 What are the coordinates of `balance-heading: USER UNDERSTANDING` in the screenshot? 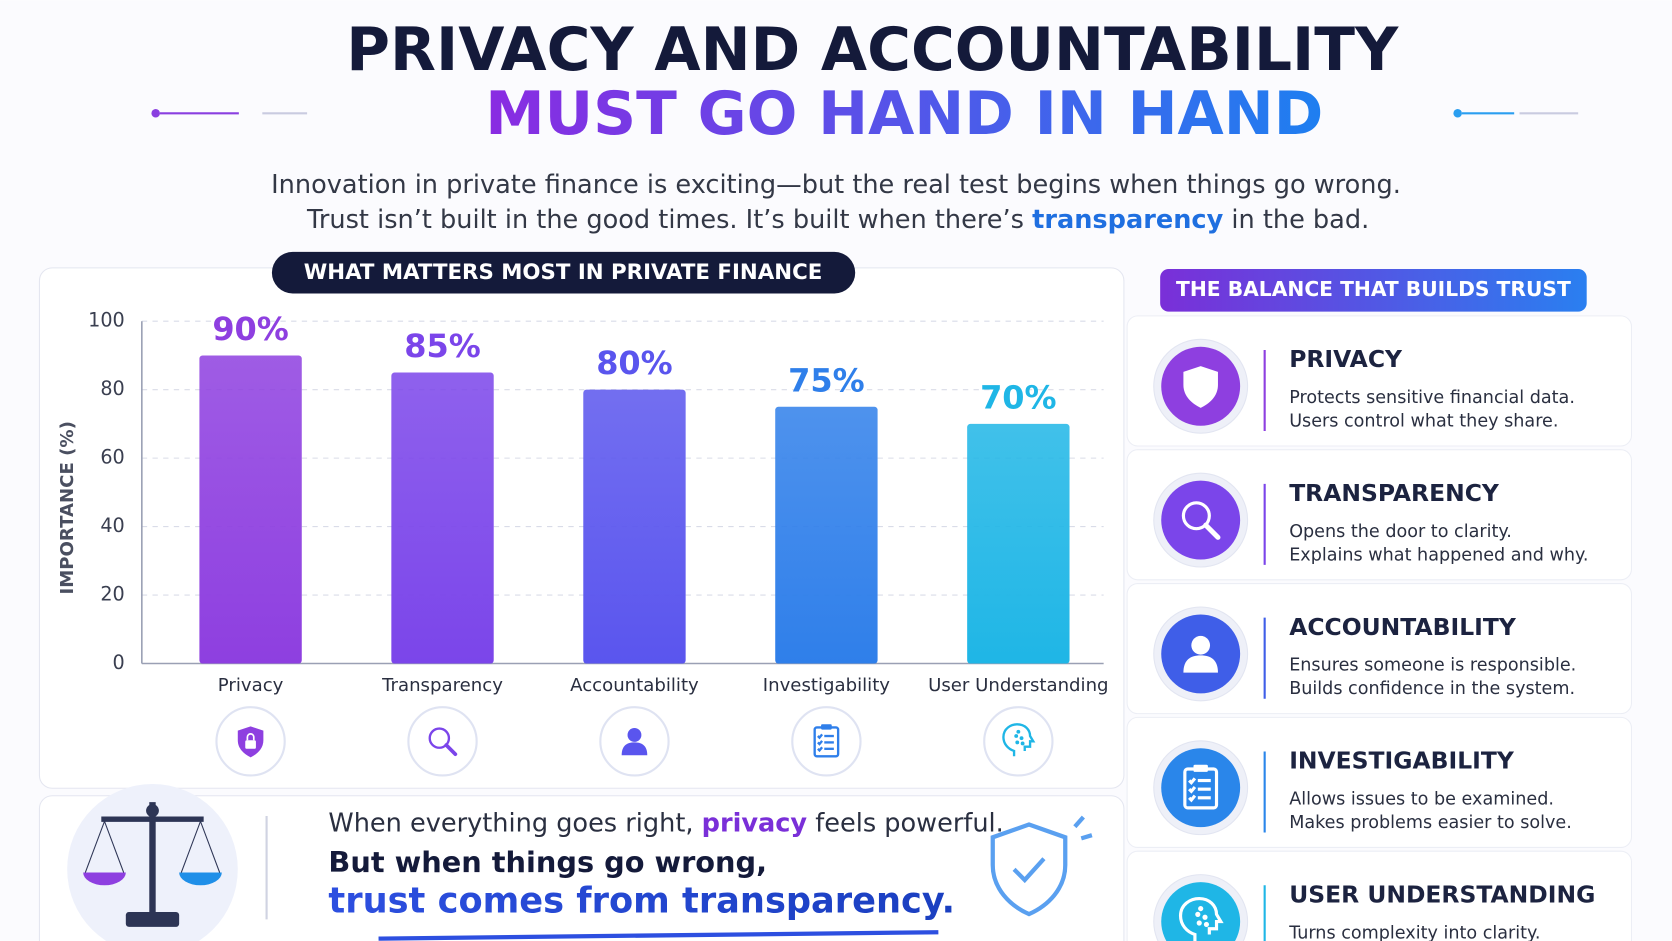 It's located at (1442, 894).